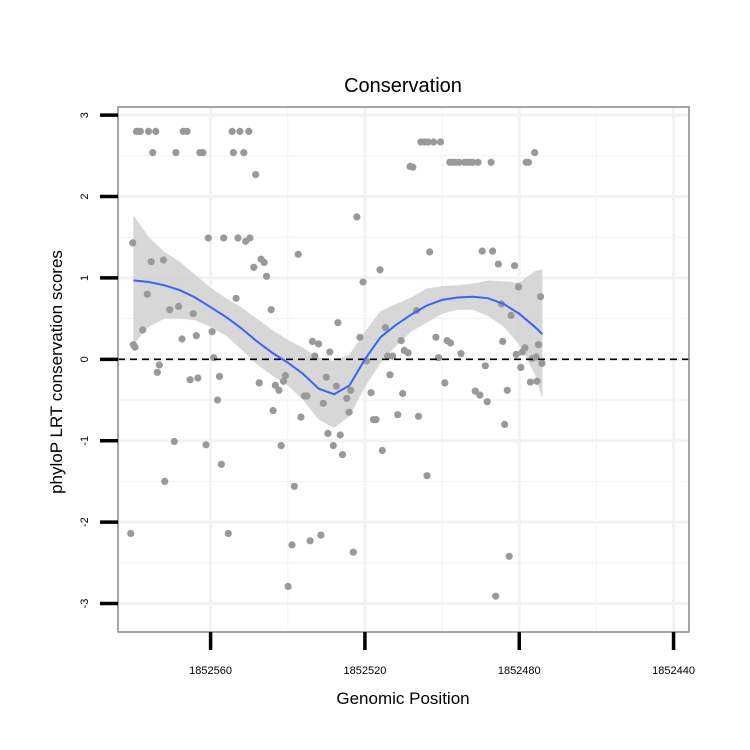  What do you see at coordinates (85, 441) in the screenshot?
I see `y-tick-label: -1` at bounding box center [85, 441].